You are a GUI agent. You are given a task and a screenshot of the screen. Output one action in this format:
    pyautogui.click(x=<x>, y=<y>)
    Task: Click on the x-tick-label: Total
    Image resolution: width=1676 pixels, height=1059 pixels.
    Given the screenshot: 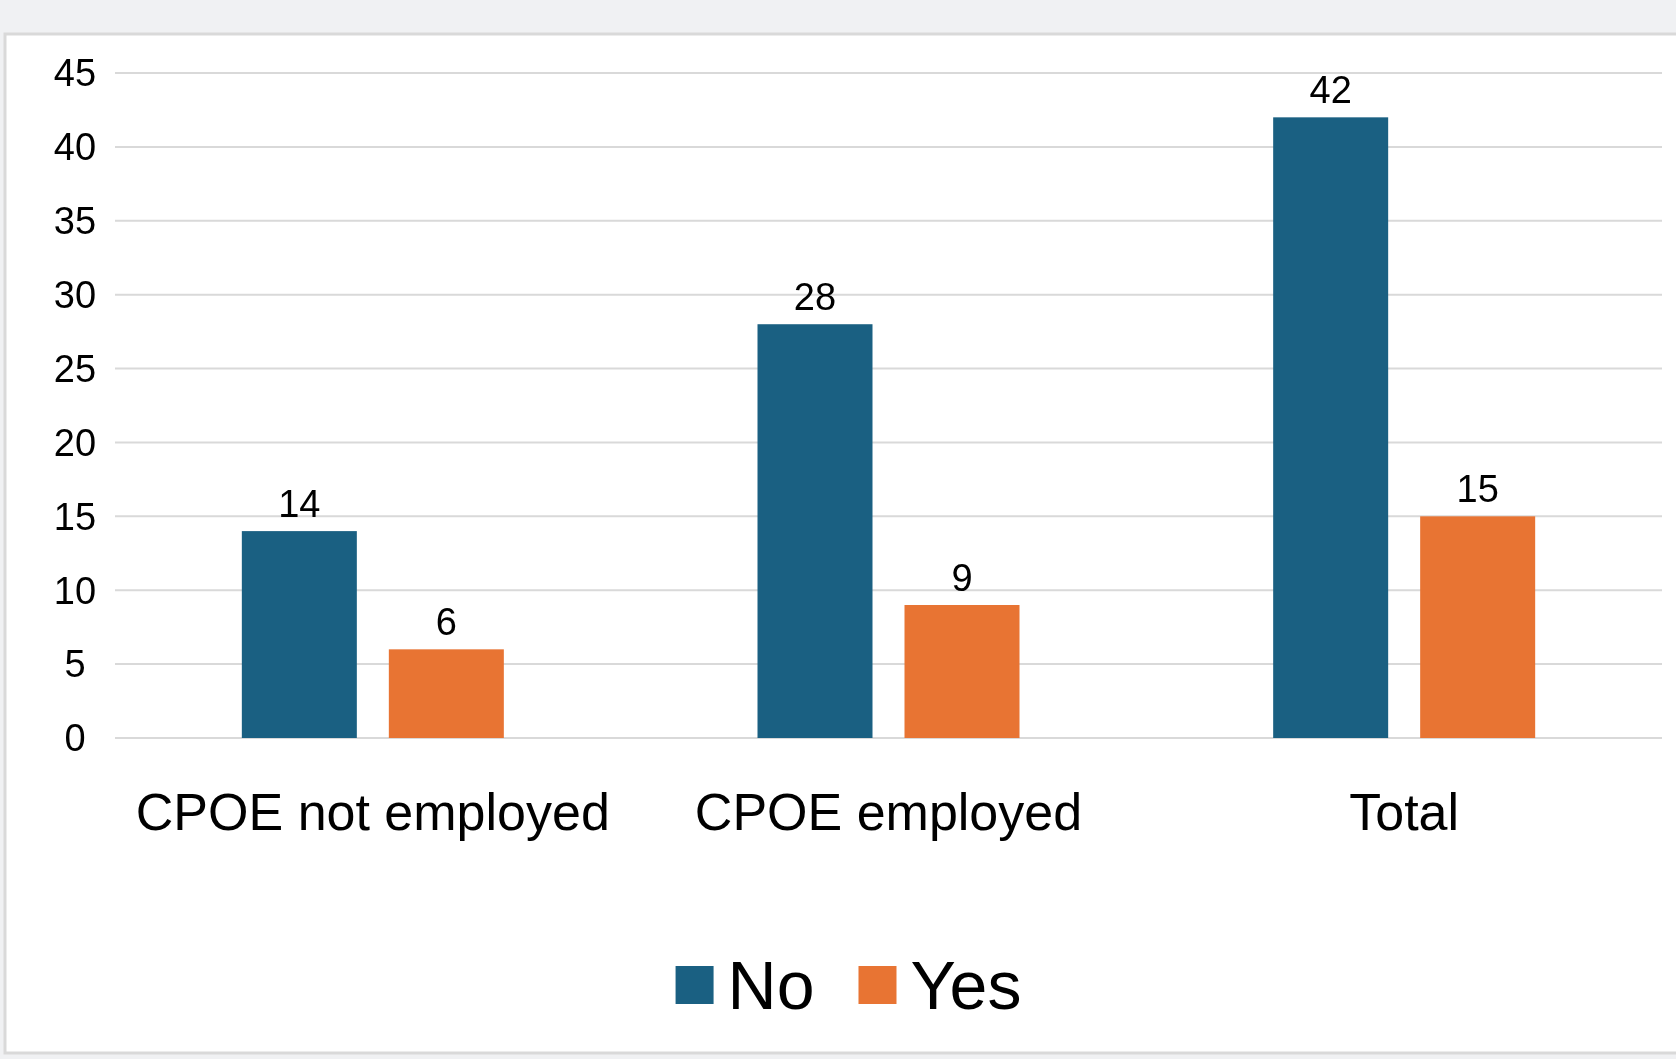 What is the action you would take?
    pyautogui.click(x=1404, y=812)
    